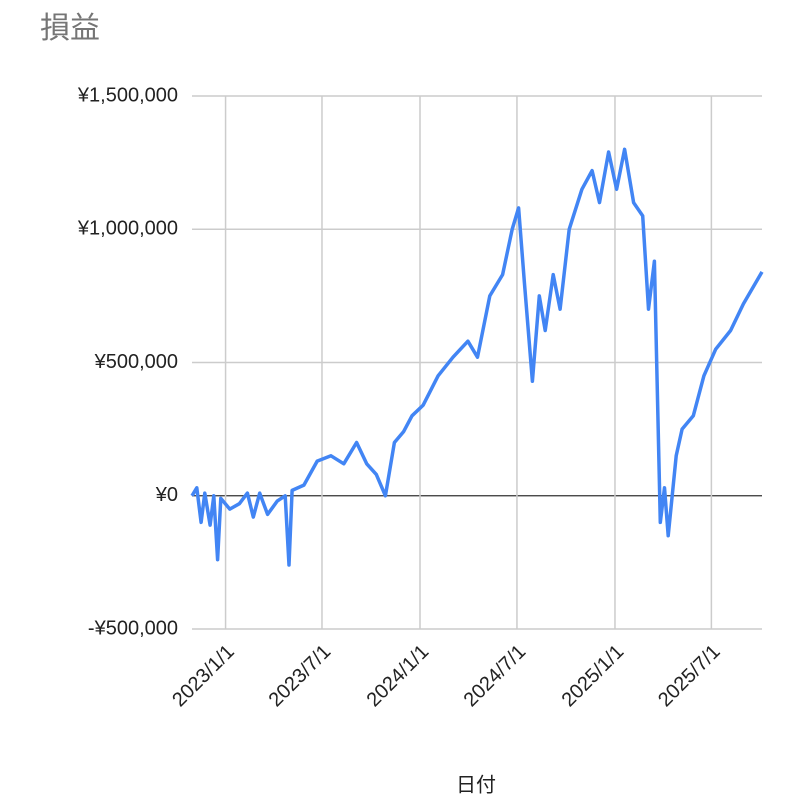 The width and height of the screenshot is (800, 800). What do you see at coordinates (300, 676) in the screenshot?
I see `x-tick-label: 2023/7/1` at bounding box center [300, 676].